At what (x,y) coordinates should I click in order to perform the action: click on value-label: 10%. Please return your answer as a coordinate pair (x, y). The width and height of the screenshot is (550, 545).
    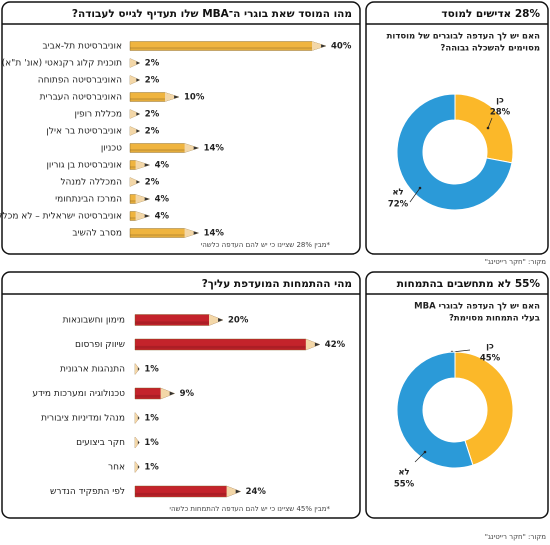
    Looking at the image, I should click on (194, 98).